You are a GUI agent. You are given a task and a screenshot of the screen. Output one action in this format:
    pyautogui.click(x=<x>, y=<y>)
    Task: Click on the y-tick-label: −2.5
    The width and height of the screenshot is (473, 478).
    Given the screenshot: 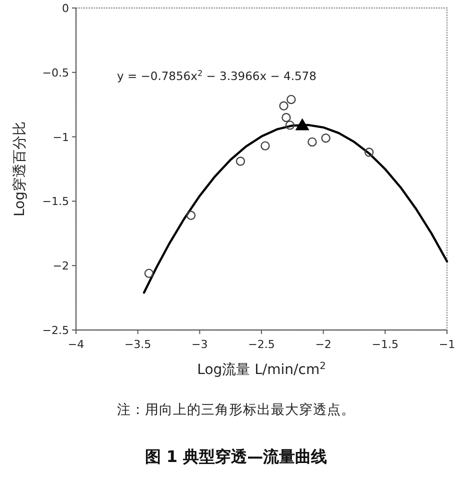 What is the action you would take?
    pyautogui.click(x=55, y=330)
    